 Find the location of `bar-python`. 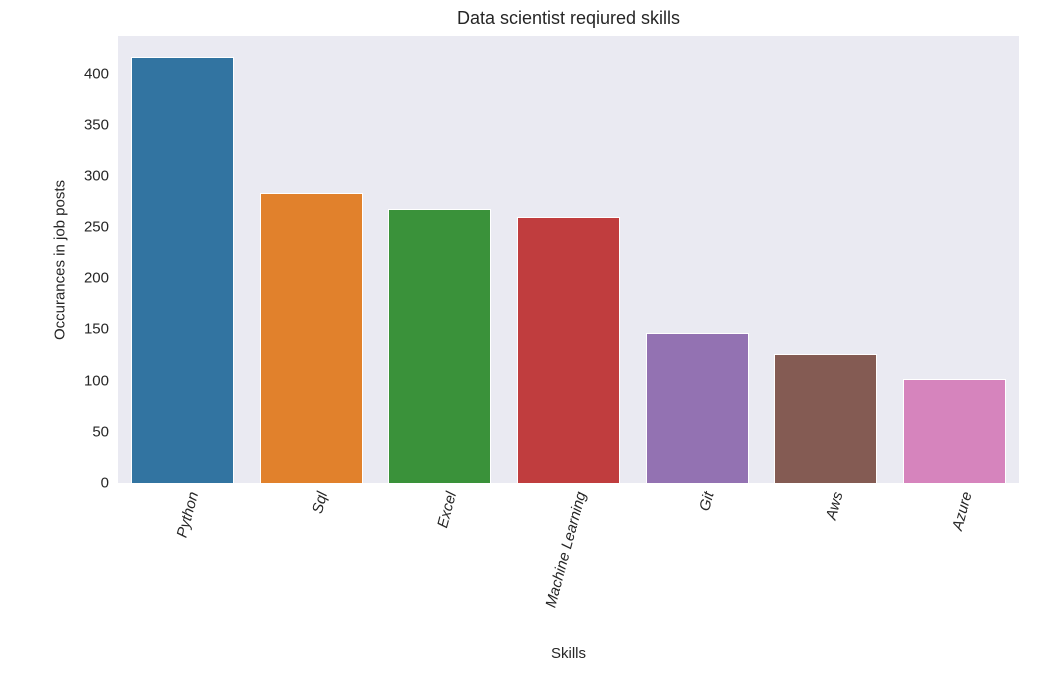

bar-python is located at coordinates (182, 270).